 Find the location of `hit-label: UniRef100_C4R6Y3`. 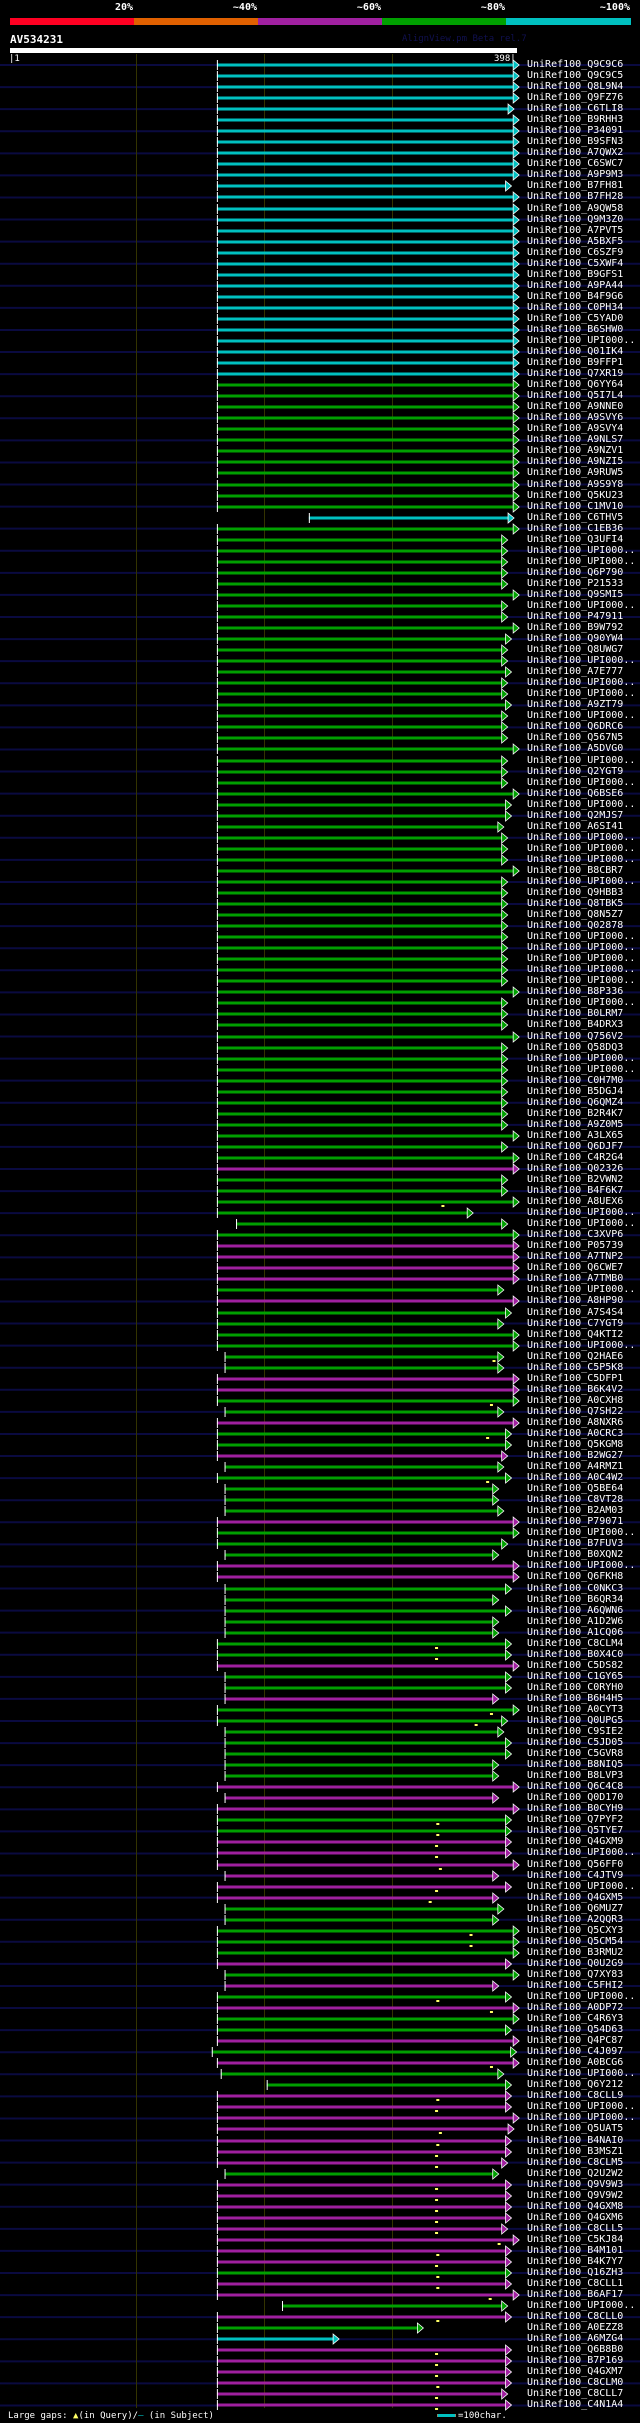

hit-label: UniRef100_C4R6Y3 is located at coordinates (575, 2018).